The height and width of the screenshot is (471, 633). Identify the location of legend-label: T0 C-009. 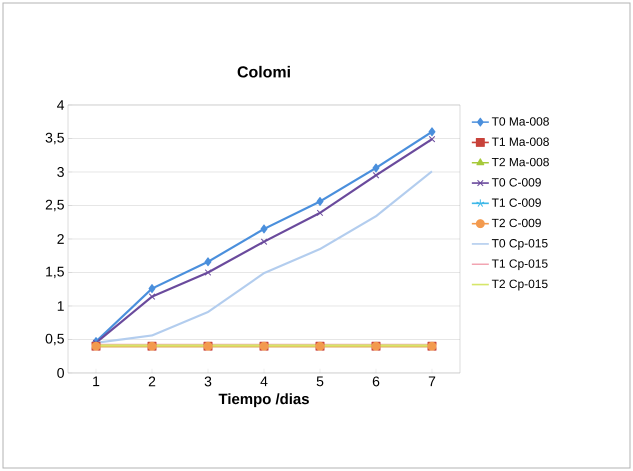
(516, 182).